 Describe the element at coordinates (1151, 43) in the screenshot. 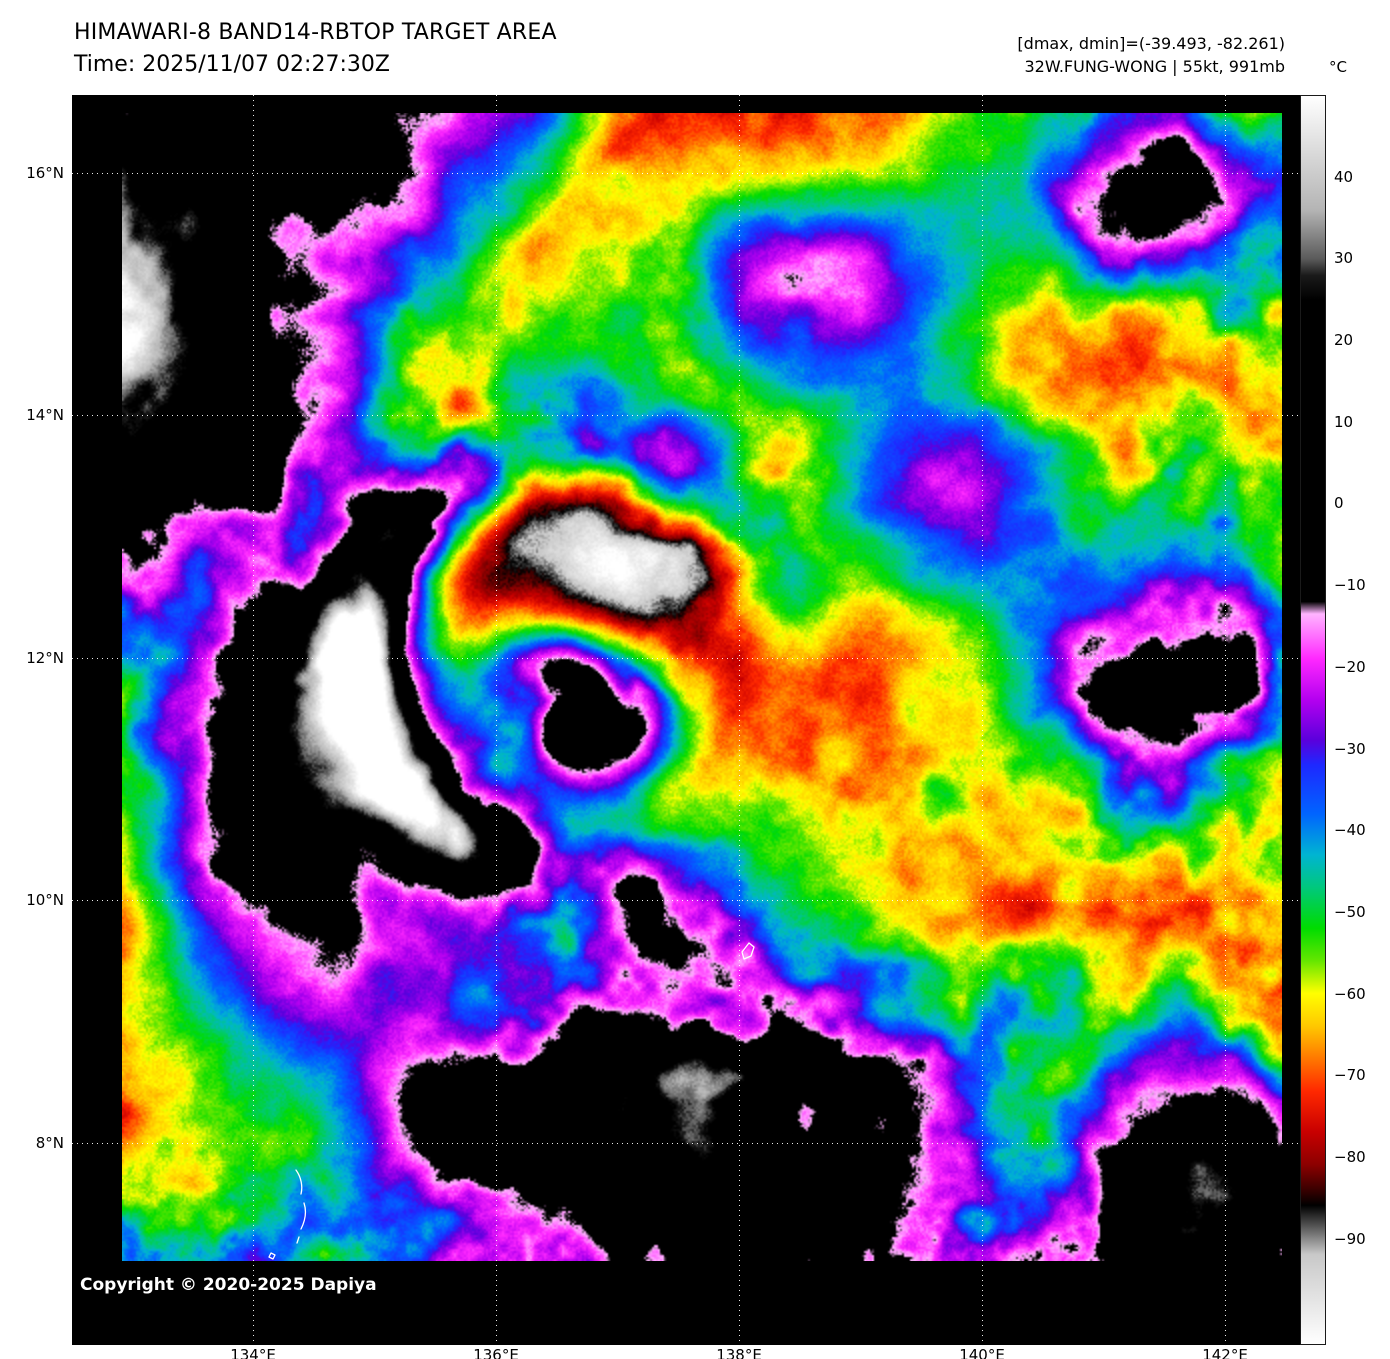

I see `dmax-dmin-readout: [dmax, dmin]=(-39.493, -82.261)` at that location.